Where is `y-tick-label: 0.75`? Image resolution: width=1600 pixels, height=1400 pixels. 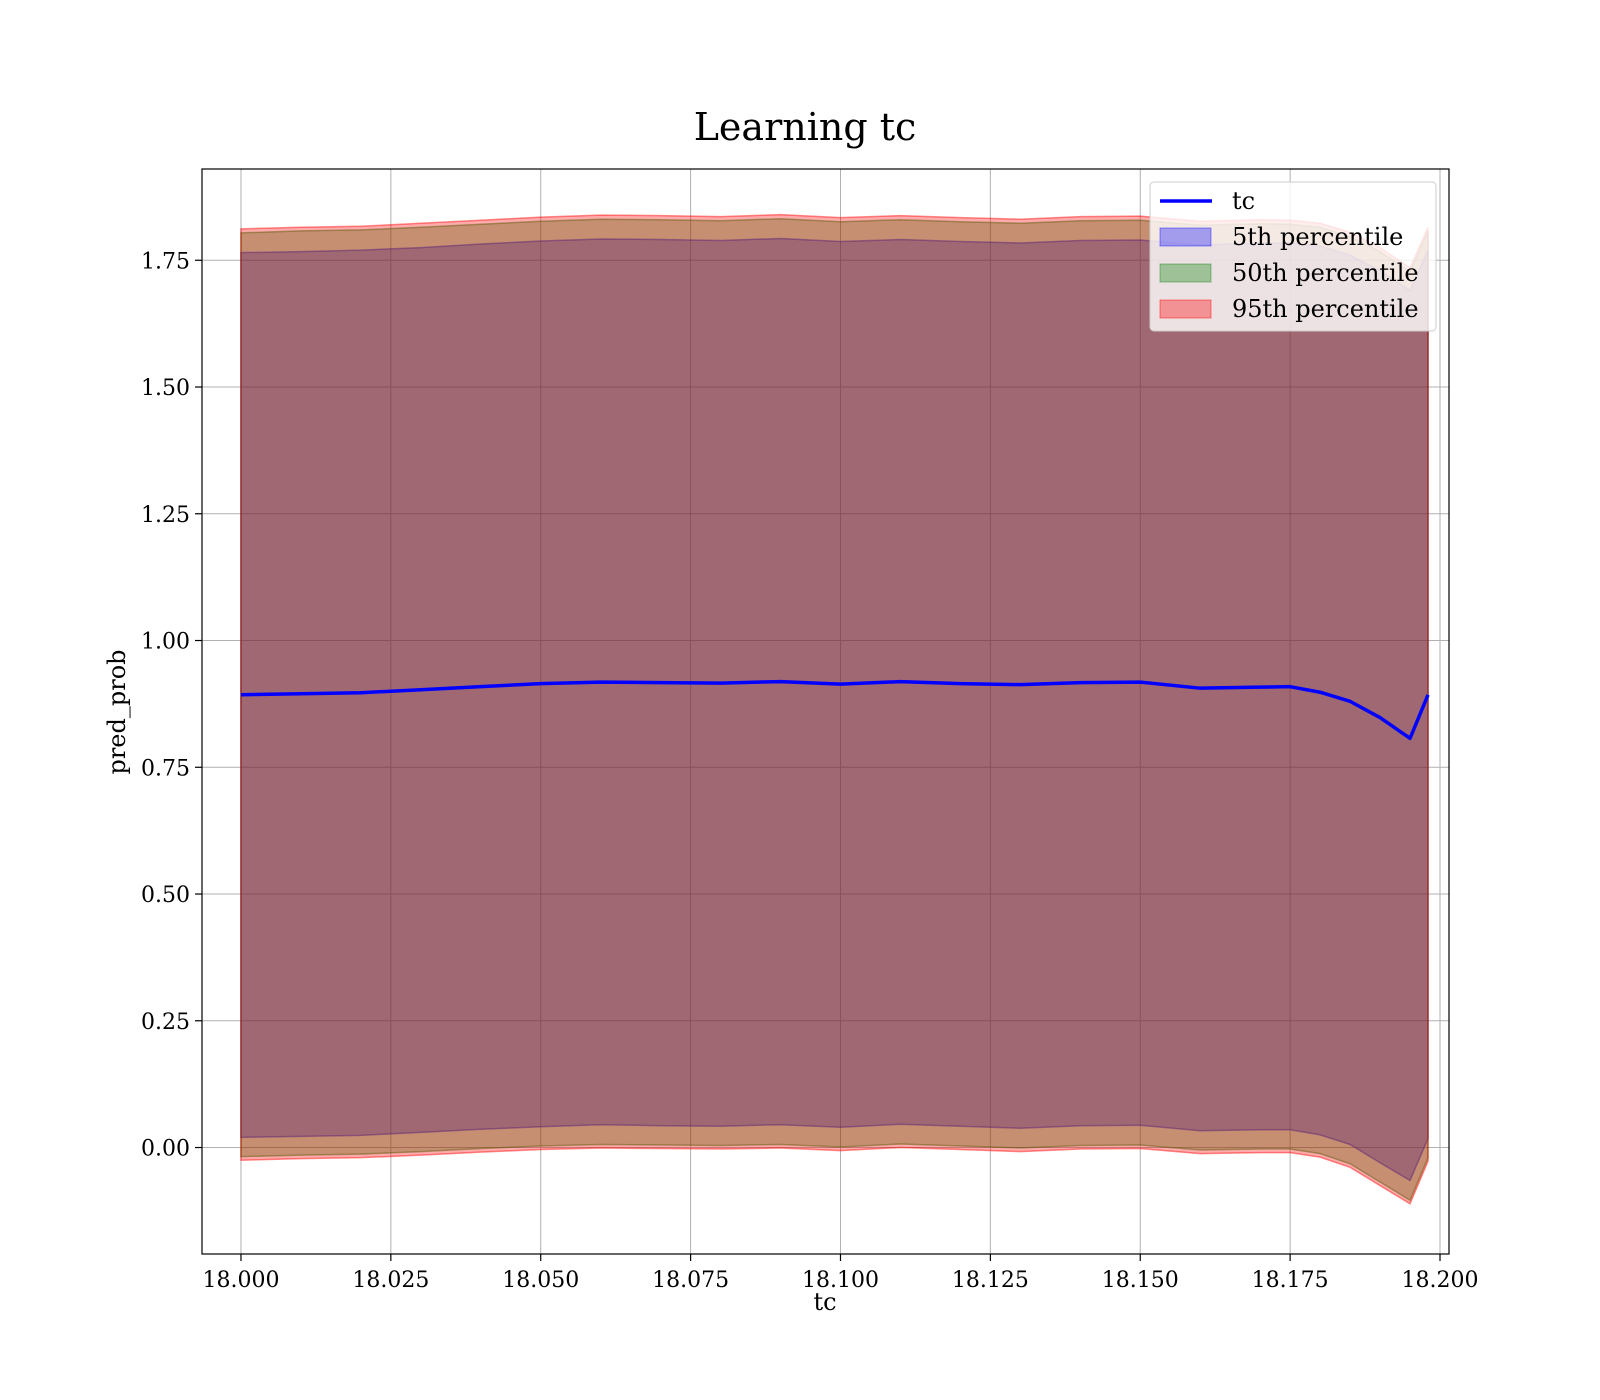 y-tick-label: 0.75 is located at coordinates (165, 768).